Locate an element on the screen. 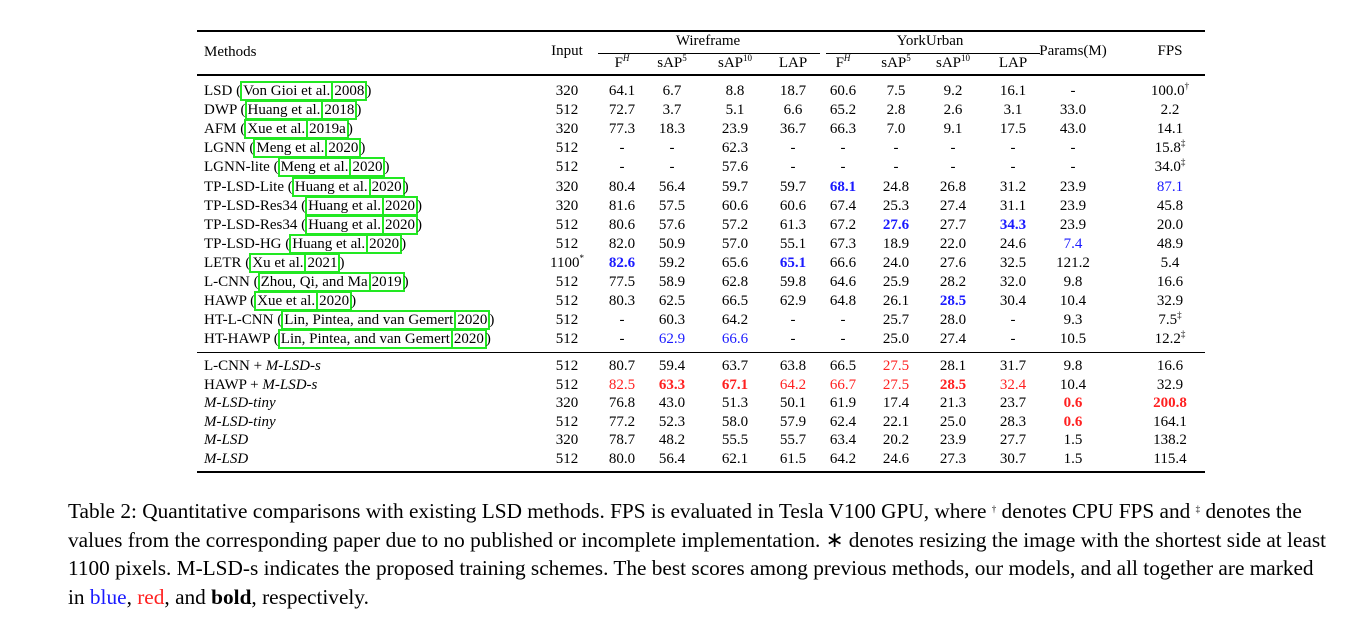 Image resolution: width=1366 pixels, height=629 pixels. method-label-italic: M-LSD-s is located at coordinates (293, 366).